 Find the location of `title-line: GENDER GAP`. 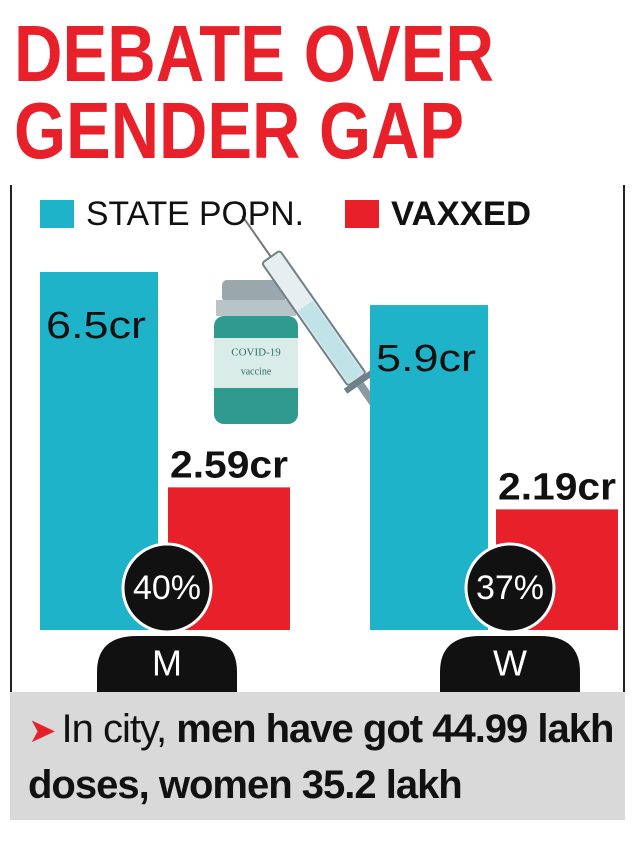

title-line: GENDER GAP is located at coordinates (239, 130).